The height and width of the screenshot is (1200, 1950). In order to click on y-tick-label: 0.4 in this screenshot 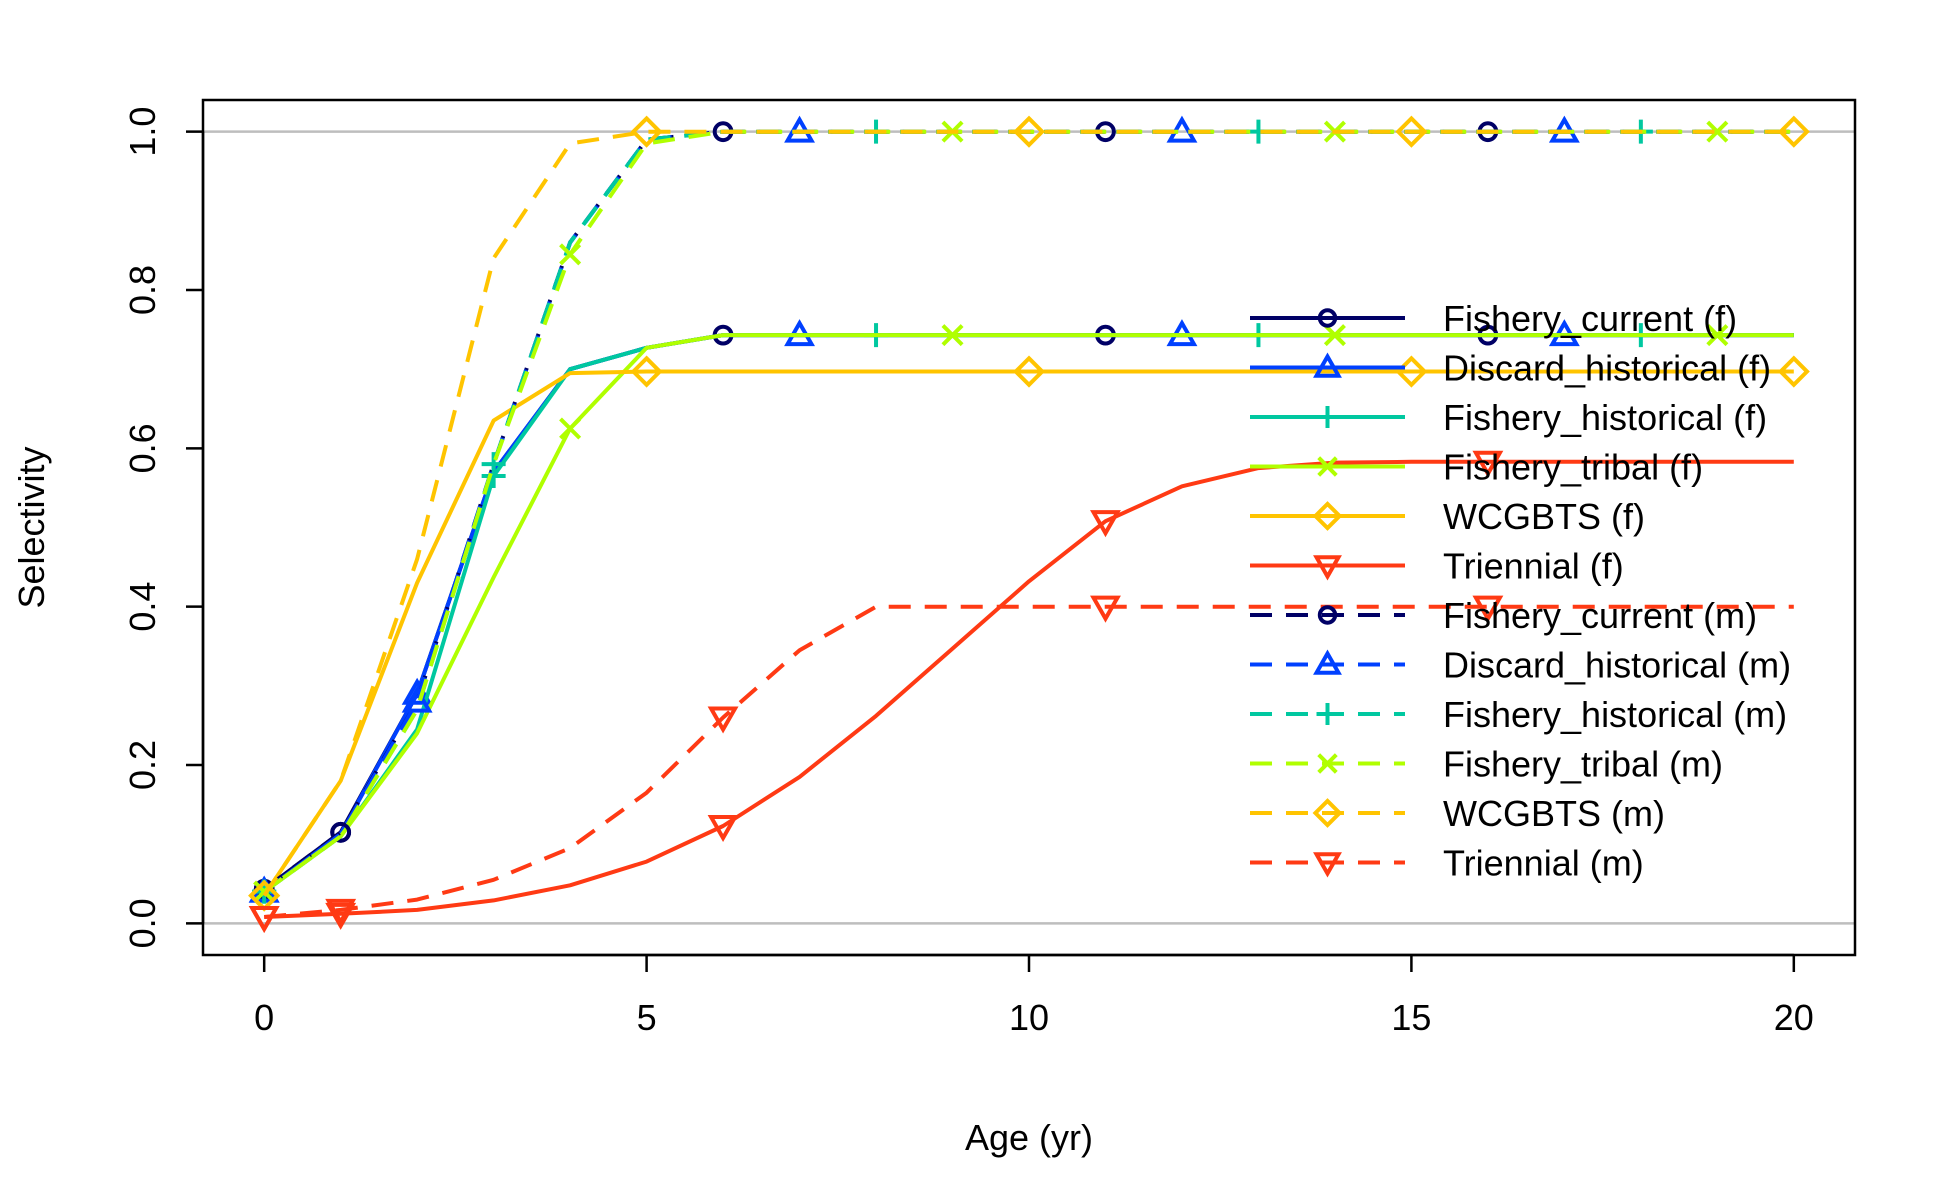, I will do `click(142, 607)`.